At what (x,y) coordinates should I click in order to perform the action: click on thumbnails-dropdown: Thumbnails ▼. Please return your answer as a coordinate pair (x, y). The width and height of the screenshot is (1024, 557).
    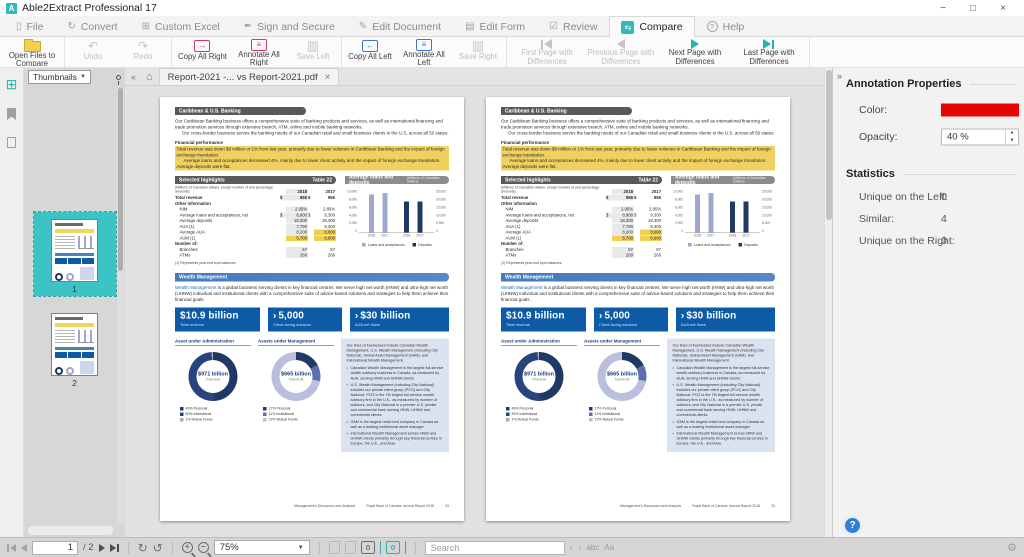
    Looking at the image, I should click on (59, 77).